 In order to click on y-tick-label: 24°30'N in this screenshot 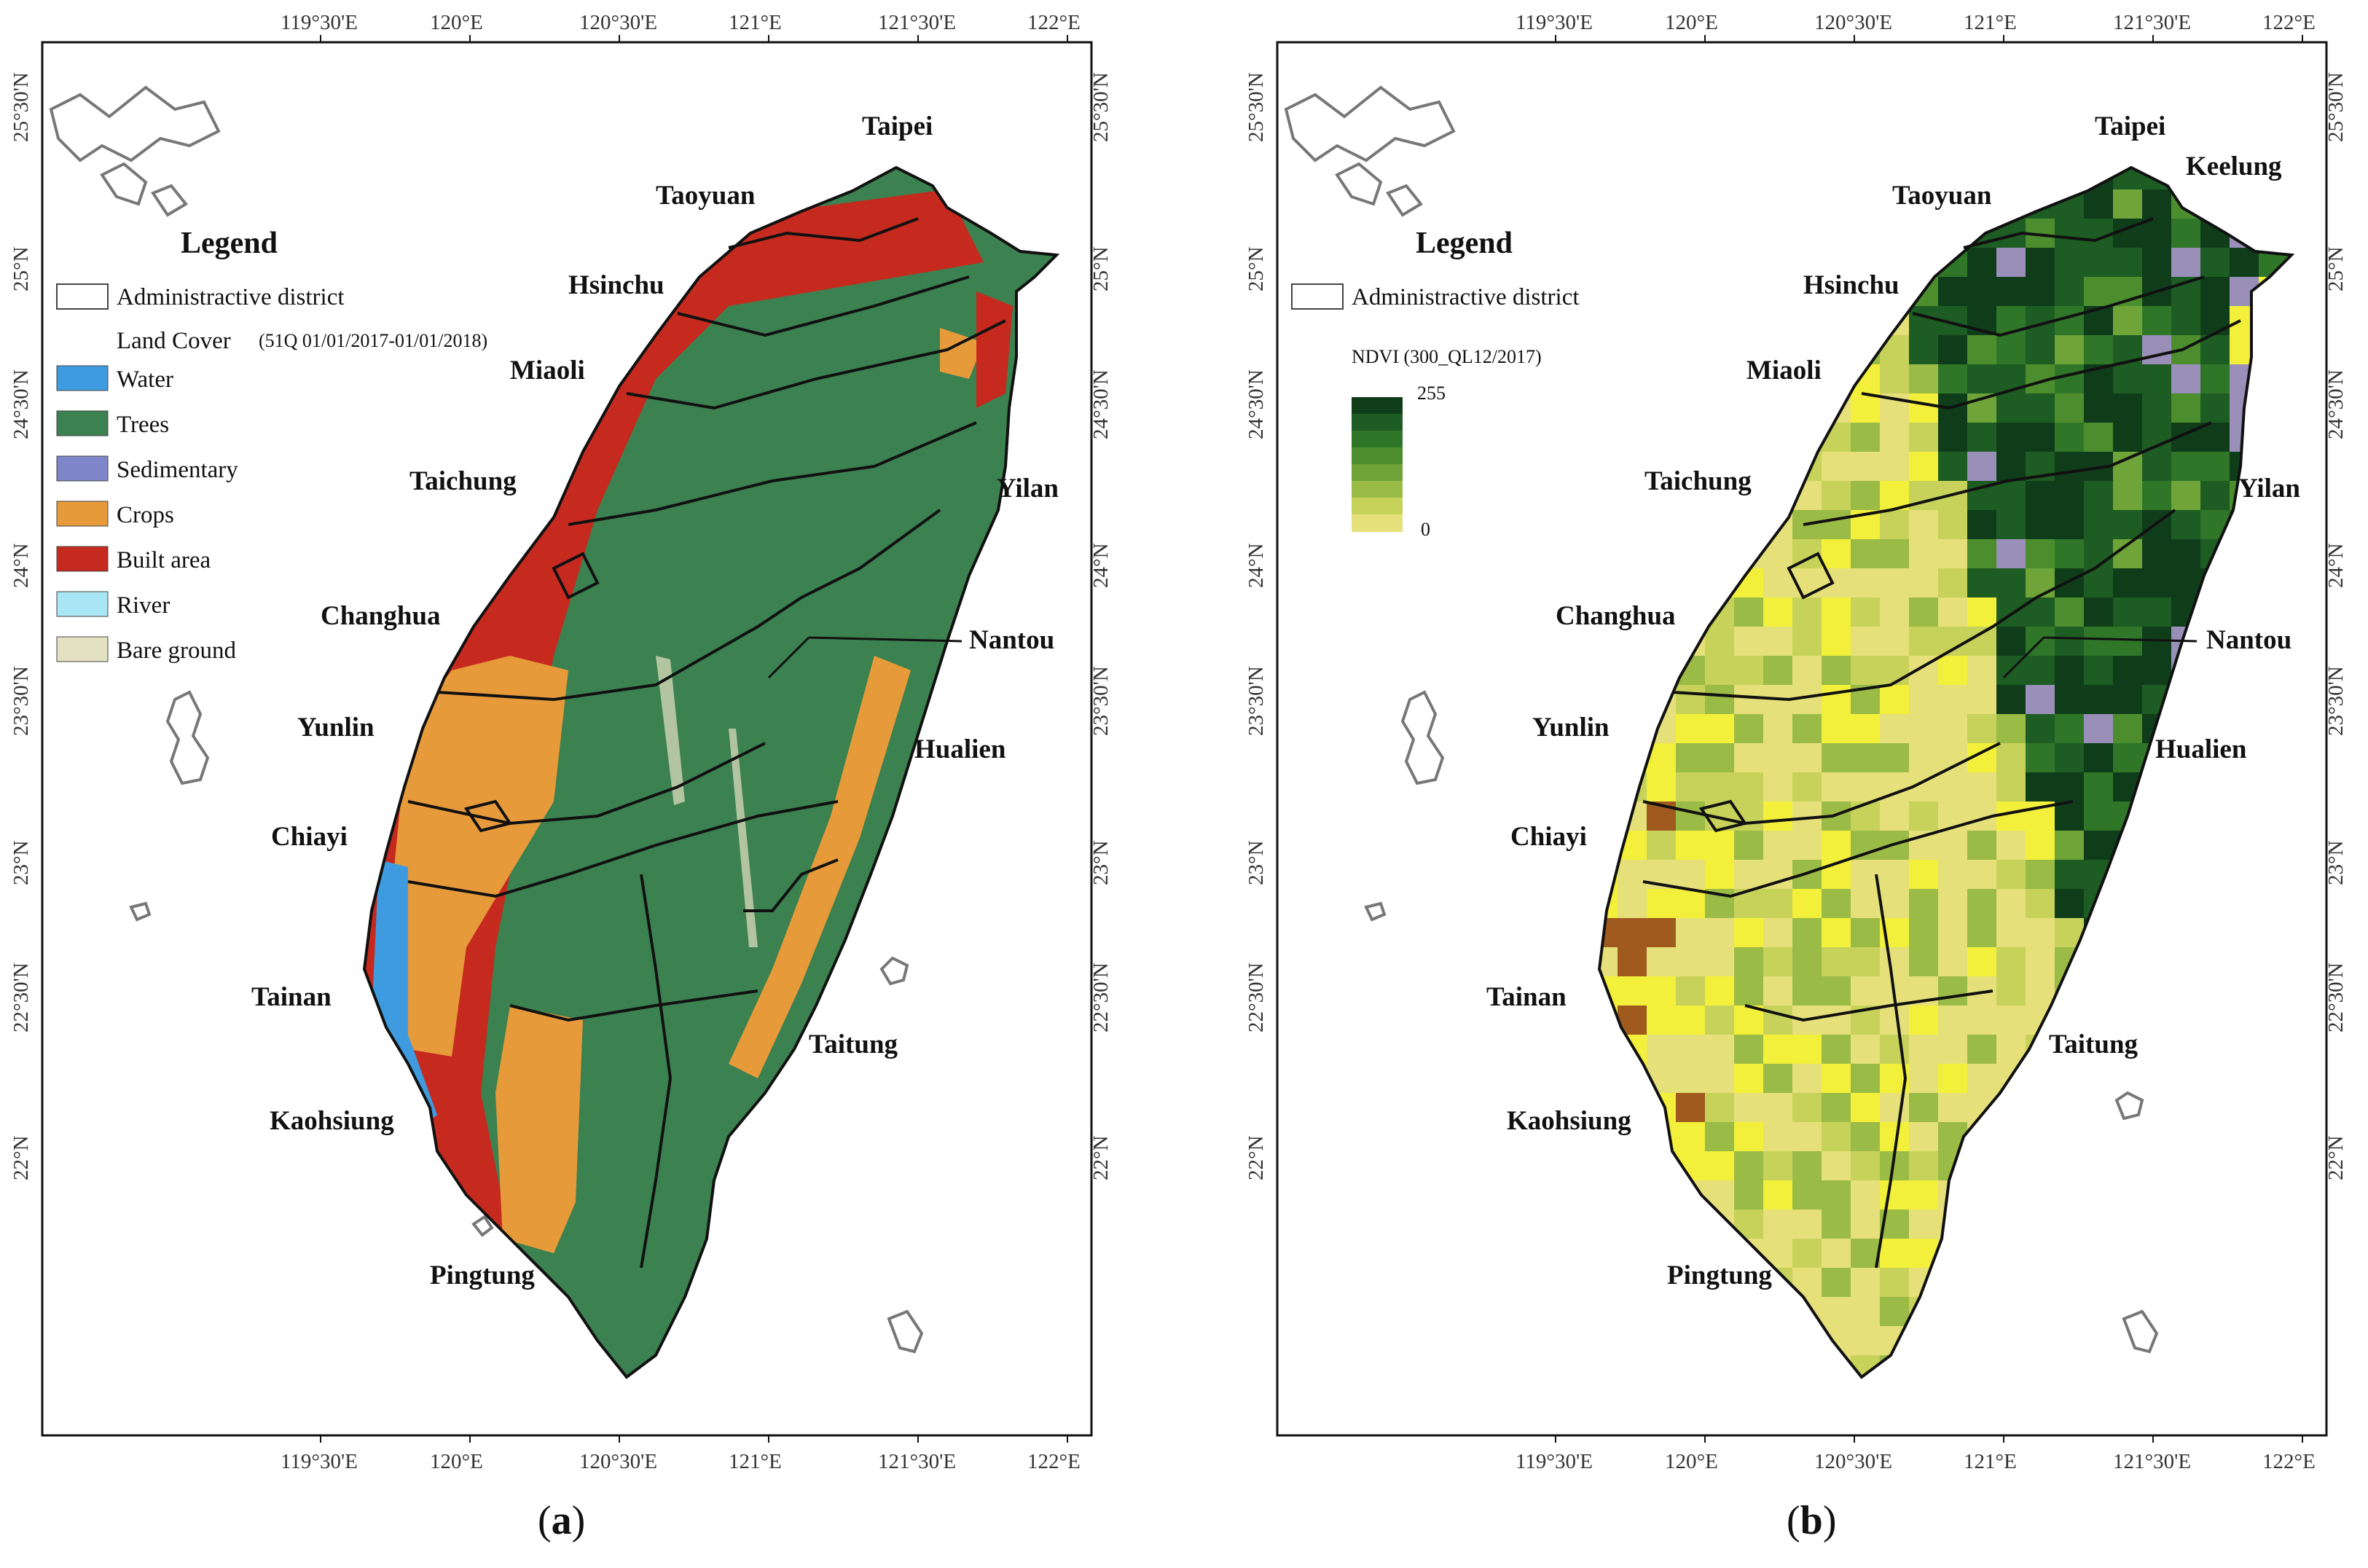, I will do `click(21, 404)`.